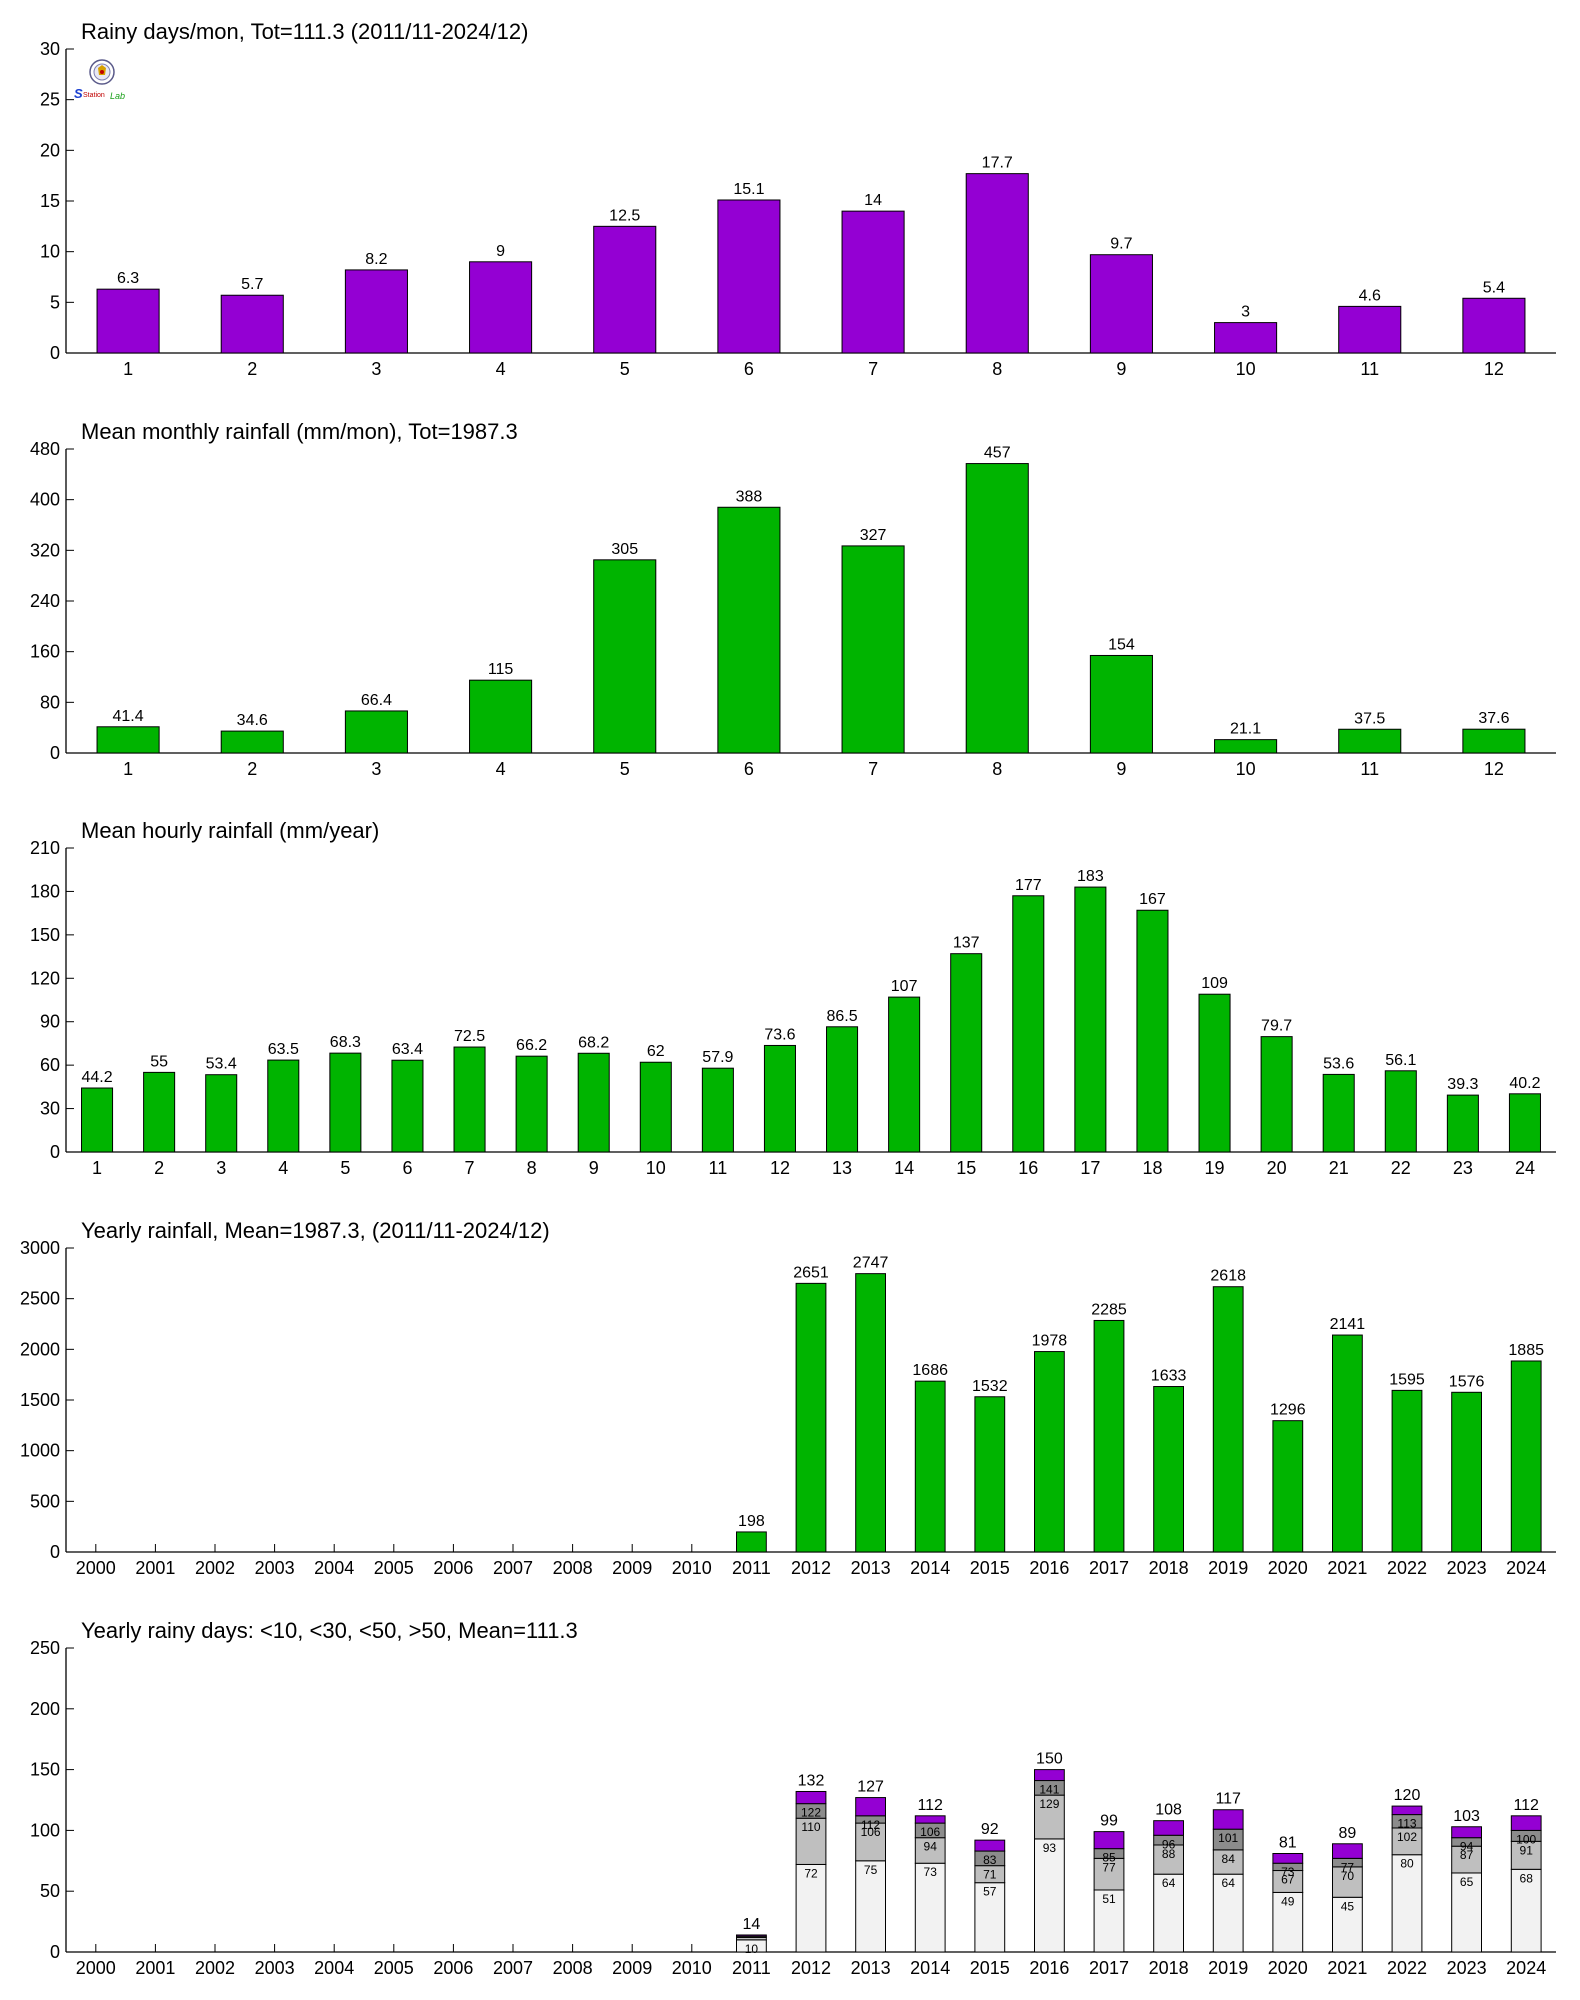  I want to click on data-label: 198, so click(751, 1521).